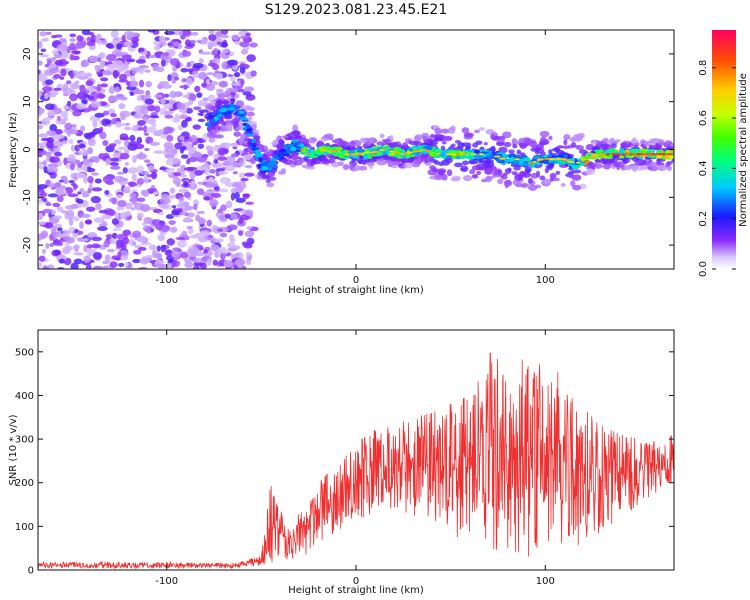  Describe the element at coordinates (13, 150) in the screenshot. I see `spectrogram-y-label: Frequency (Hz)` at that location.